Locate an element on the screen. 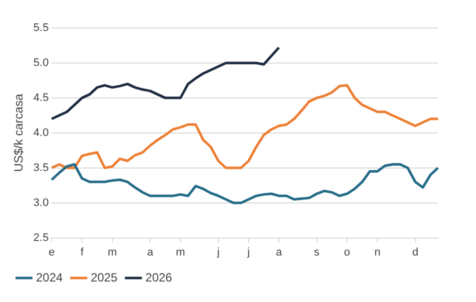 The width and height of the screenshot is (476, 302). y-tick-label: 5.5 is located at coordinates (41, 28).